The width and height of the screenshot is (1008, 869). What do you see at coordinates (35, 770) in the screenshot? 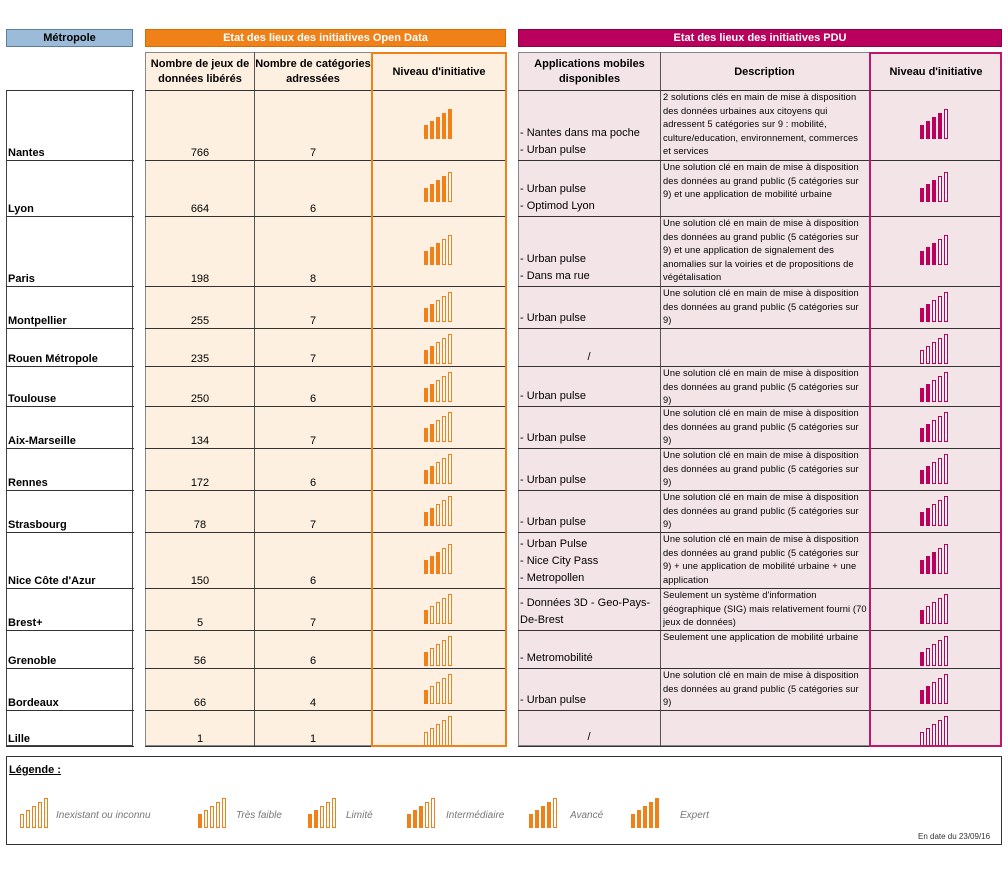
I see `legend-title: Légende :` at bounding box center [35, 770].